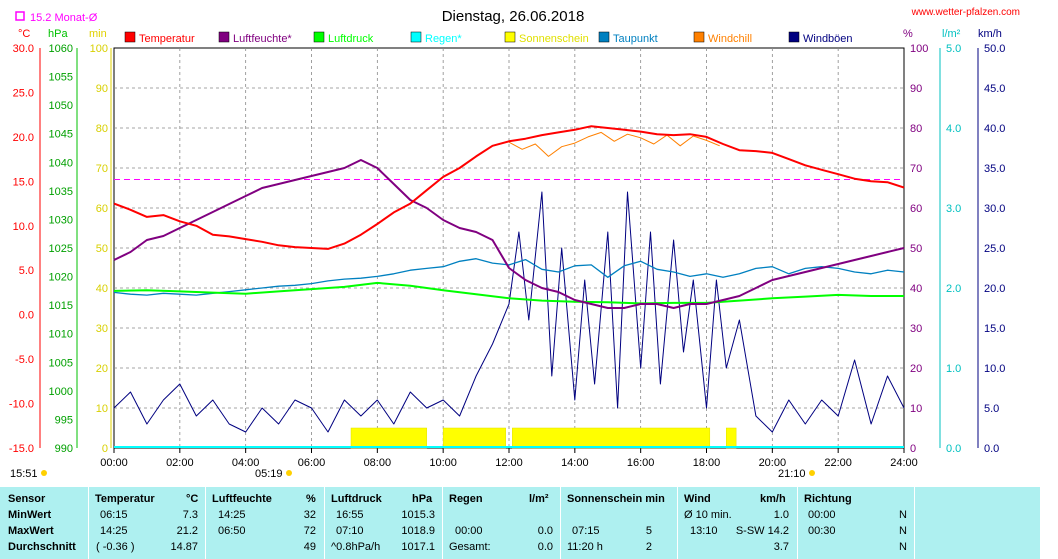 The width and height of the screenshot is (1058, 559). Describe the element at coordinates (908, 34) in the screenshot. I see `percent-unit: %` at that location.